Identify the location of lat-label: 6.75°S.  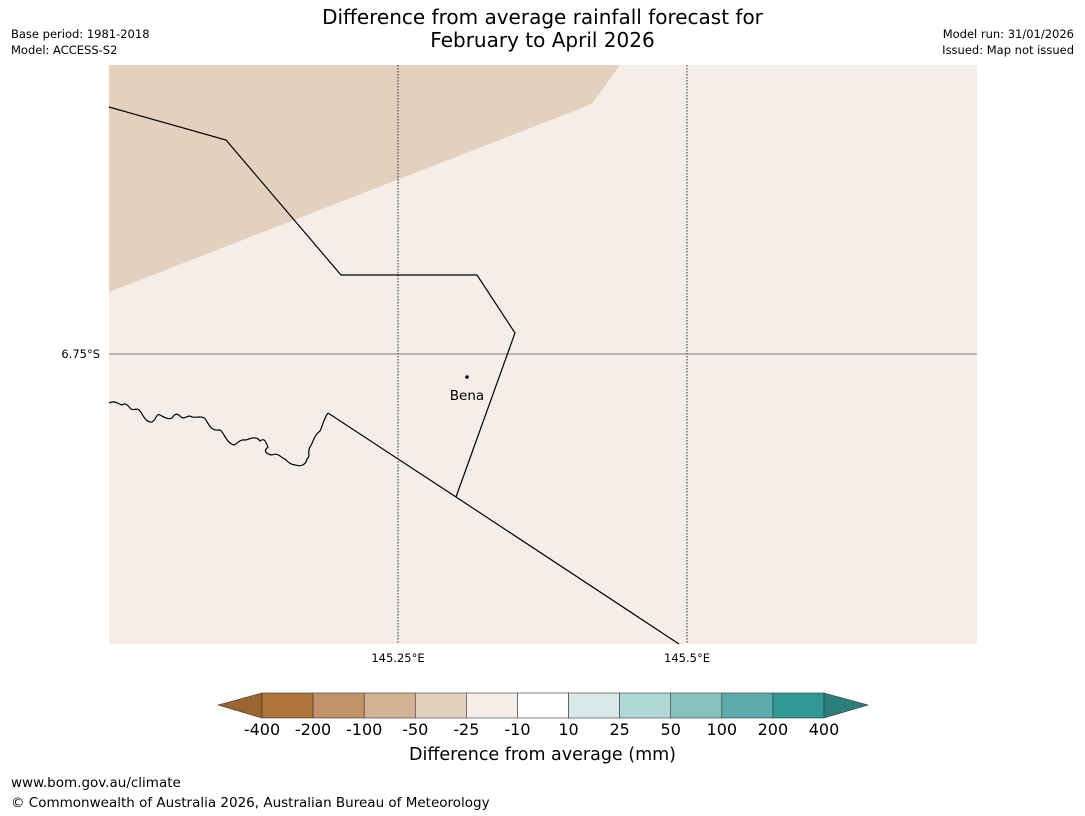
(80, 354).